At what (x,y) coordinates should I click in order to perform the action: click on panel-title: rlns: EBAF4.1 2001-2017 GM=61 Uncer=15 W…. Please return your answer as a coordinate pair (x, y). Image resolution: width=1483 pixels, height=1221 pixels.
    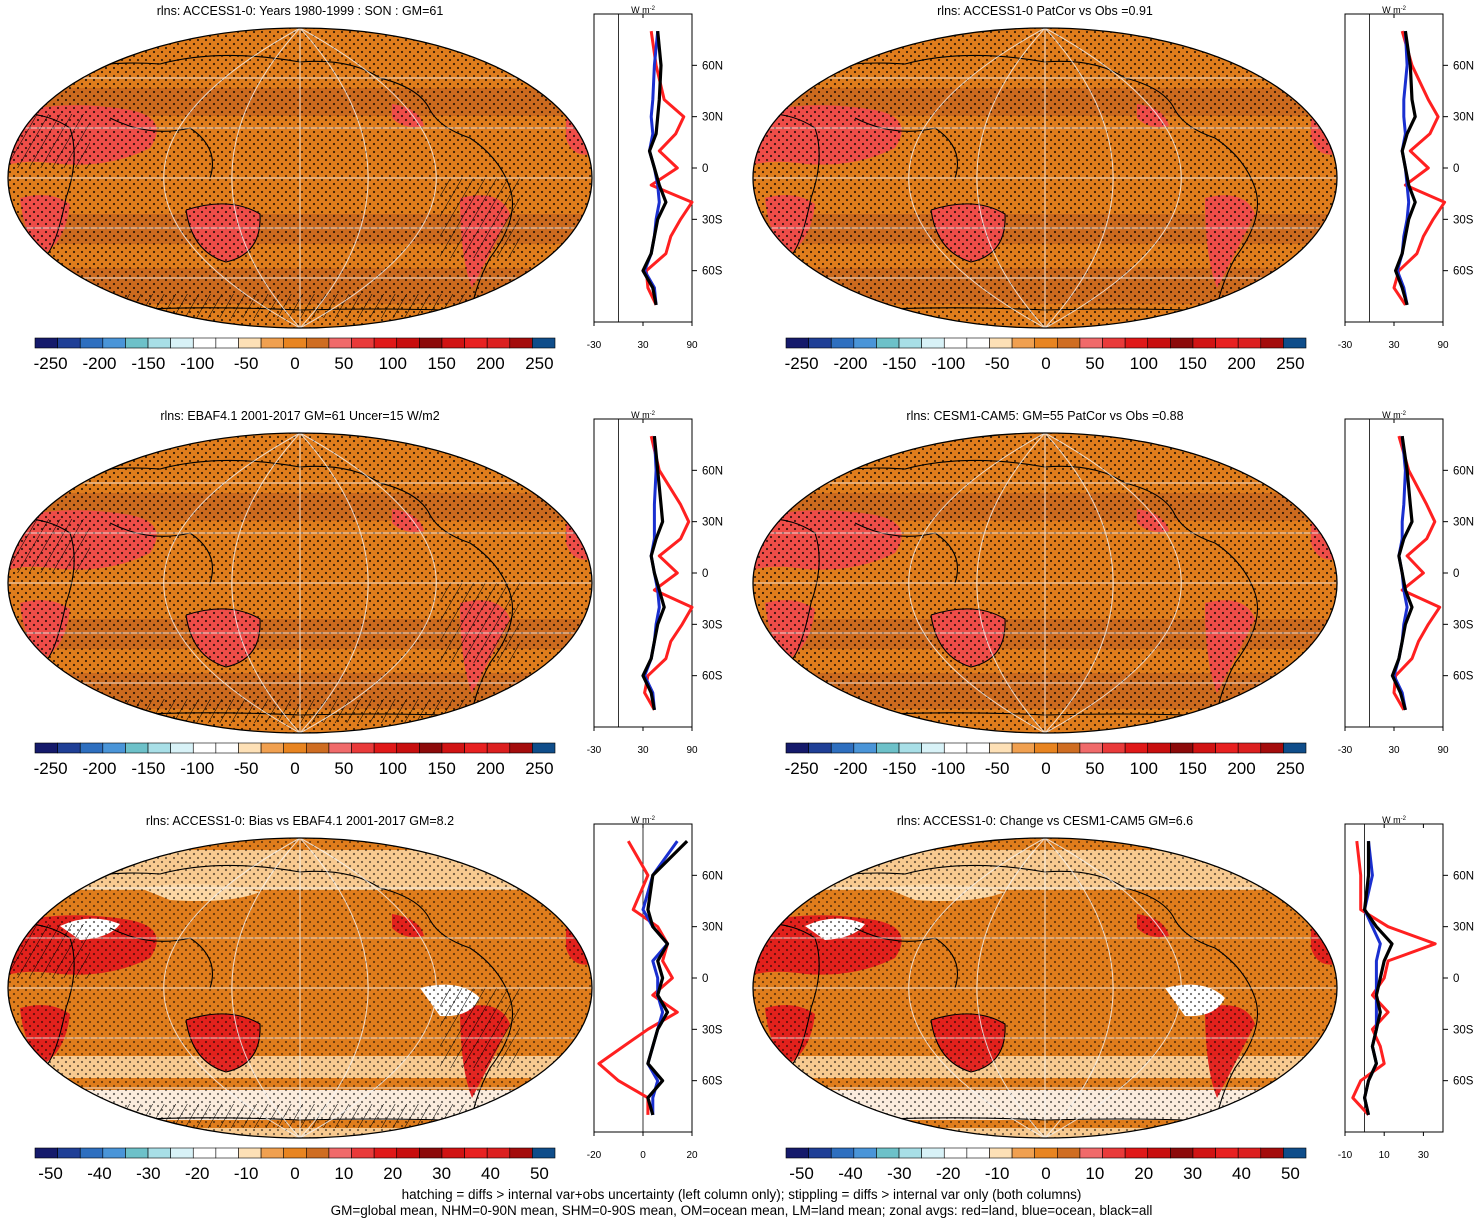
    Looking at the image, I should click on (300, 416).